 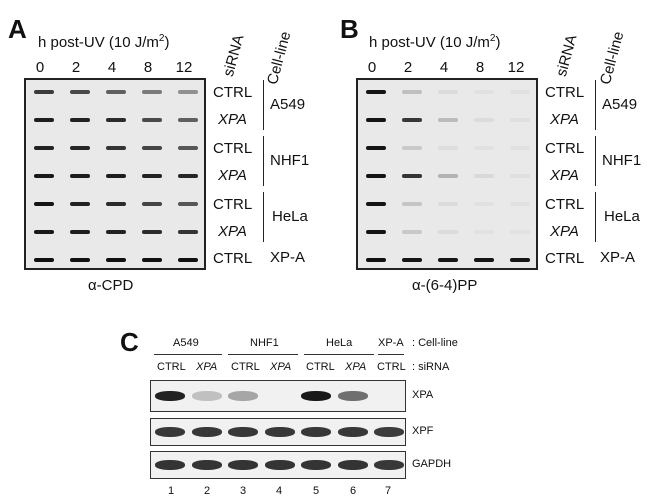 I want to click on panel-c-lane-number: 3, so click(x=243, y=491).